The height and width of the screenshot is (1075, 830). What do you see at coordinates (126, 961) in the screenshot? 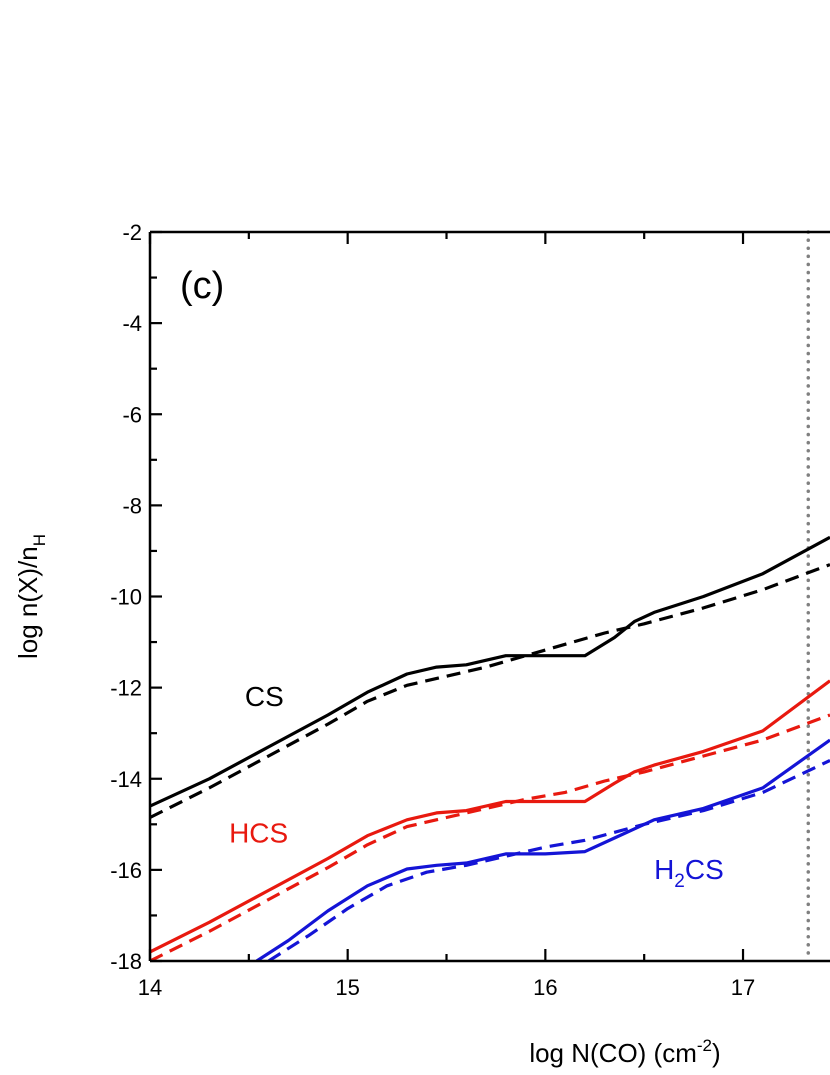
I see `y-tick-label: -18` at bounding box center [126, 961].